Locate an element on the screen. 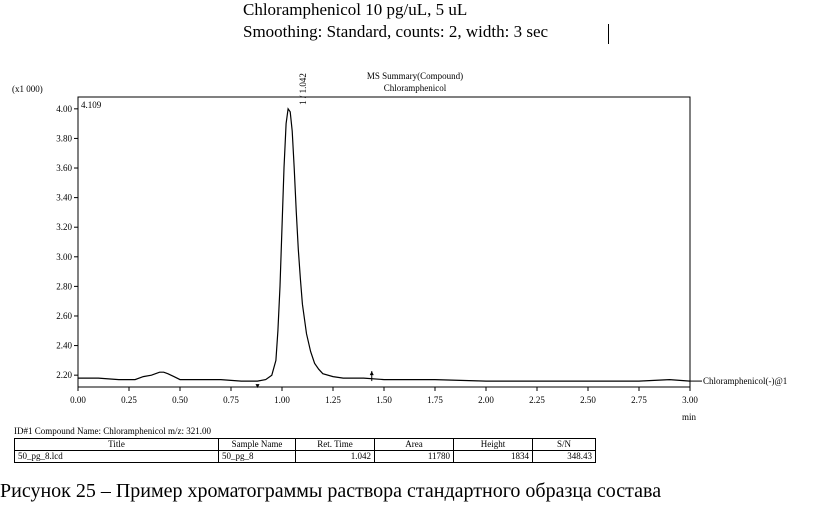 The width and height of the screenshot is (830, 505). marker-end-arrow is located at coordinates (371, 373).